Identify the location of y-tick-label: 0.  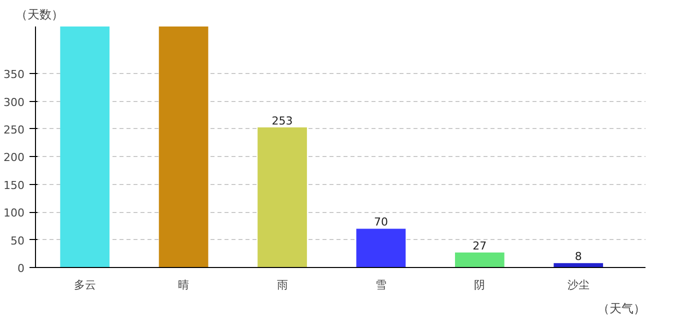
(21, 268).